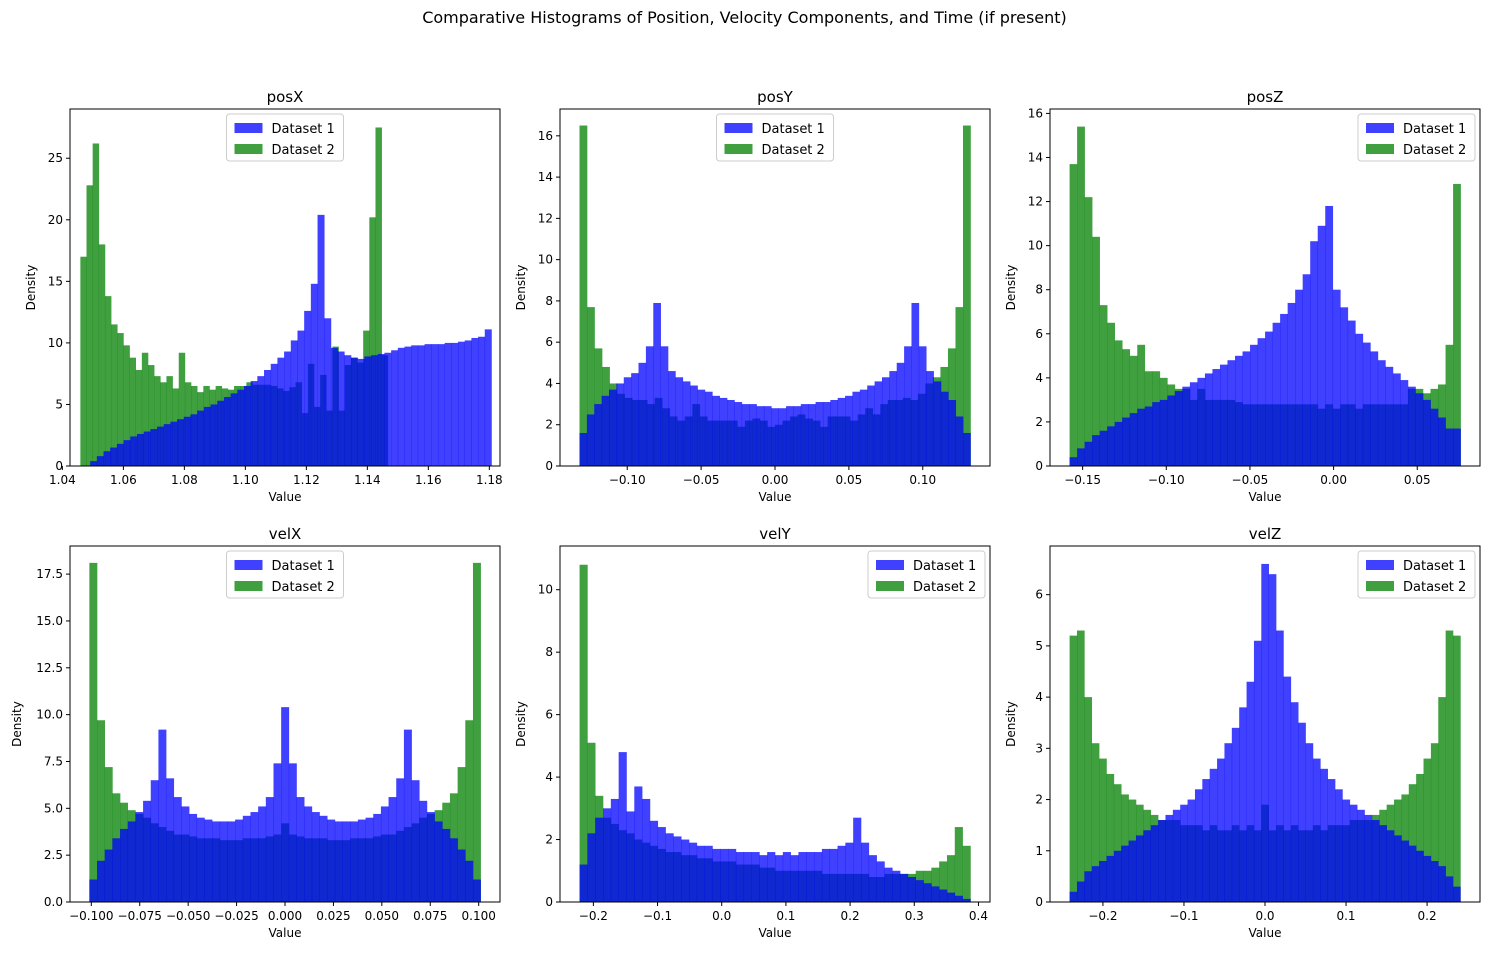 This screenshot has width=1489, height=955. I want to click on chart-3-ytick-label: 2.5, so click(53, 855).